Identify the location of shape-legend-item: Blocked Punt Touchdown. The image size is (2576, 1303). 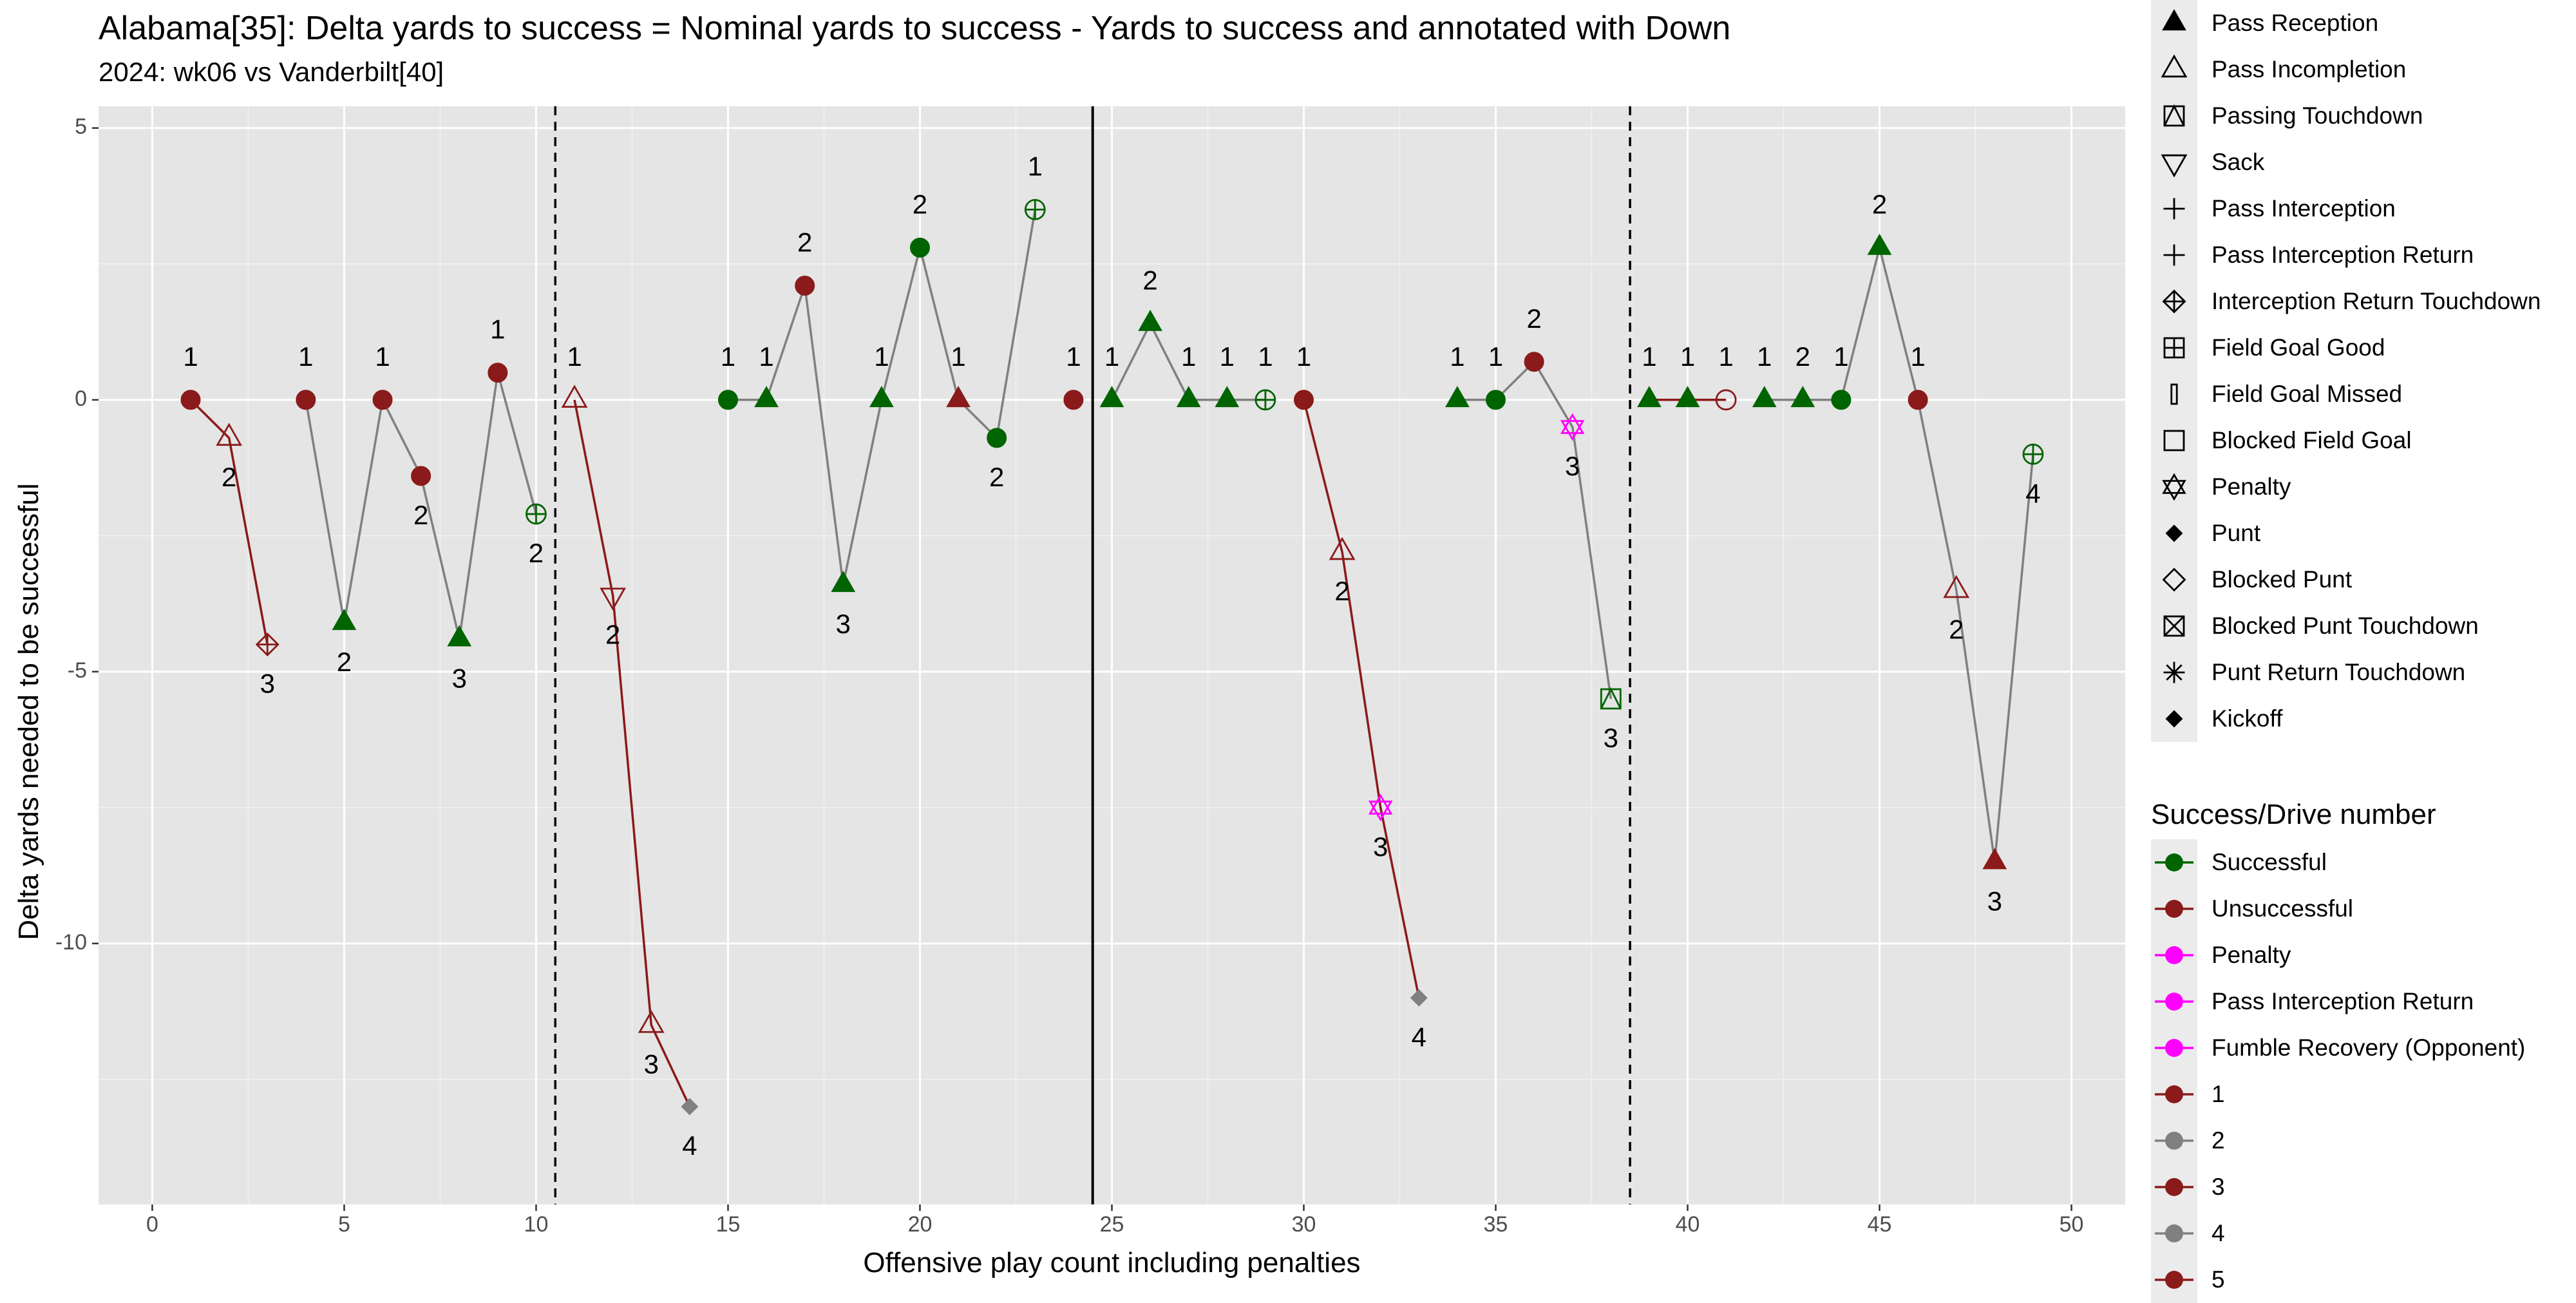
(2363, 626).